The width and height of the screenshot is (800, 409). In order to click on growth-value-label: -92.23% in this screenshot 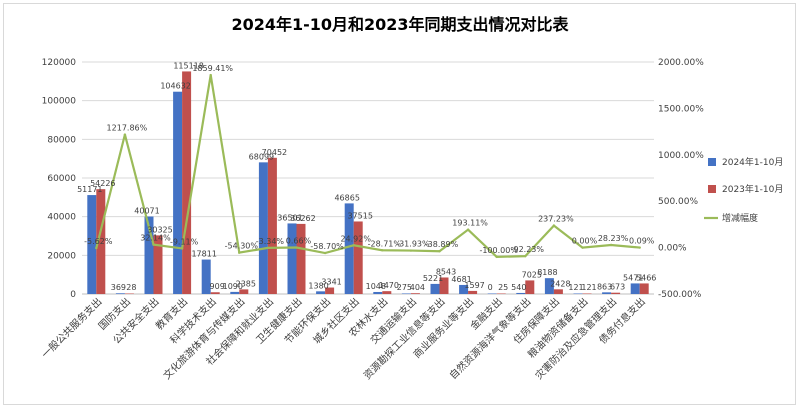, I will do `click(528, 249)`.